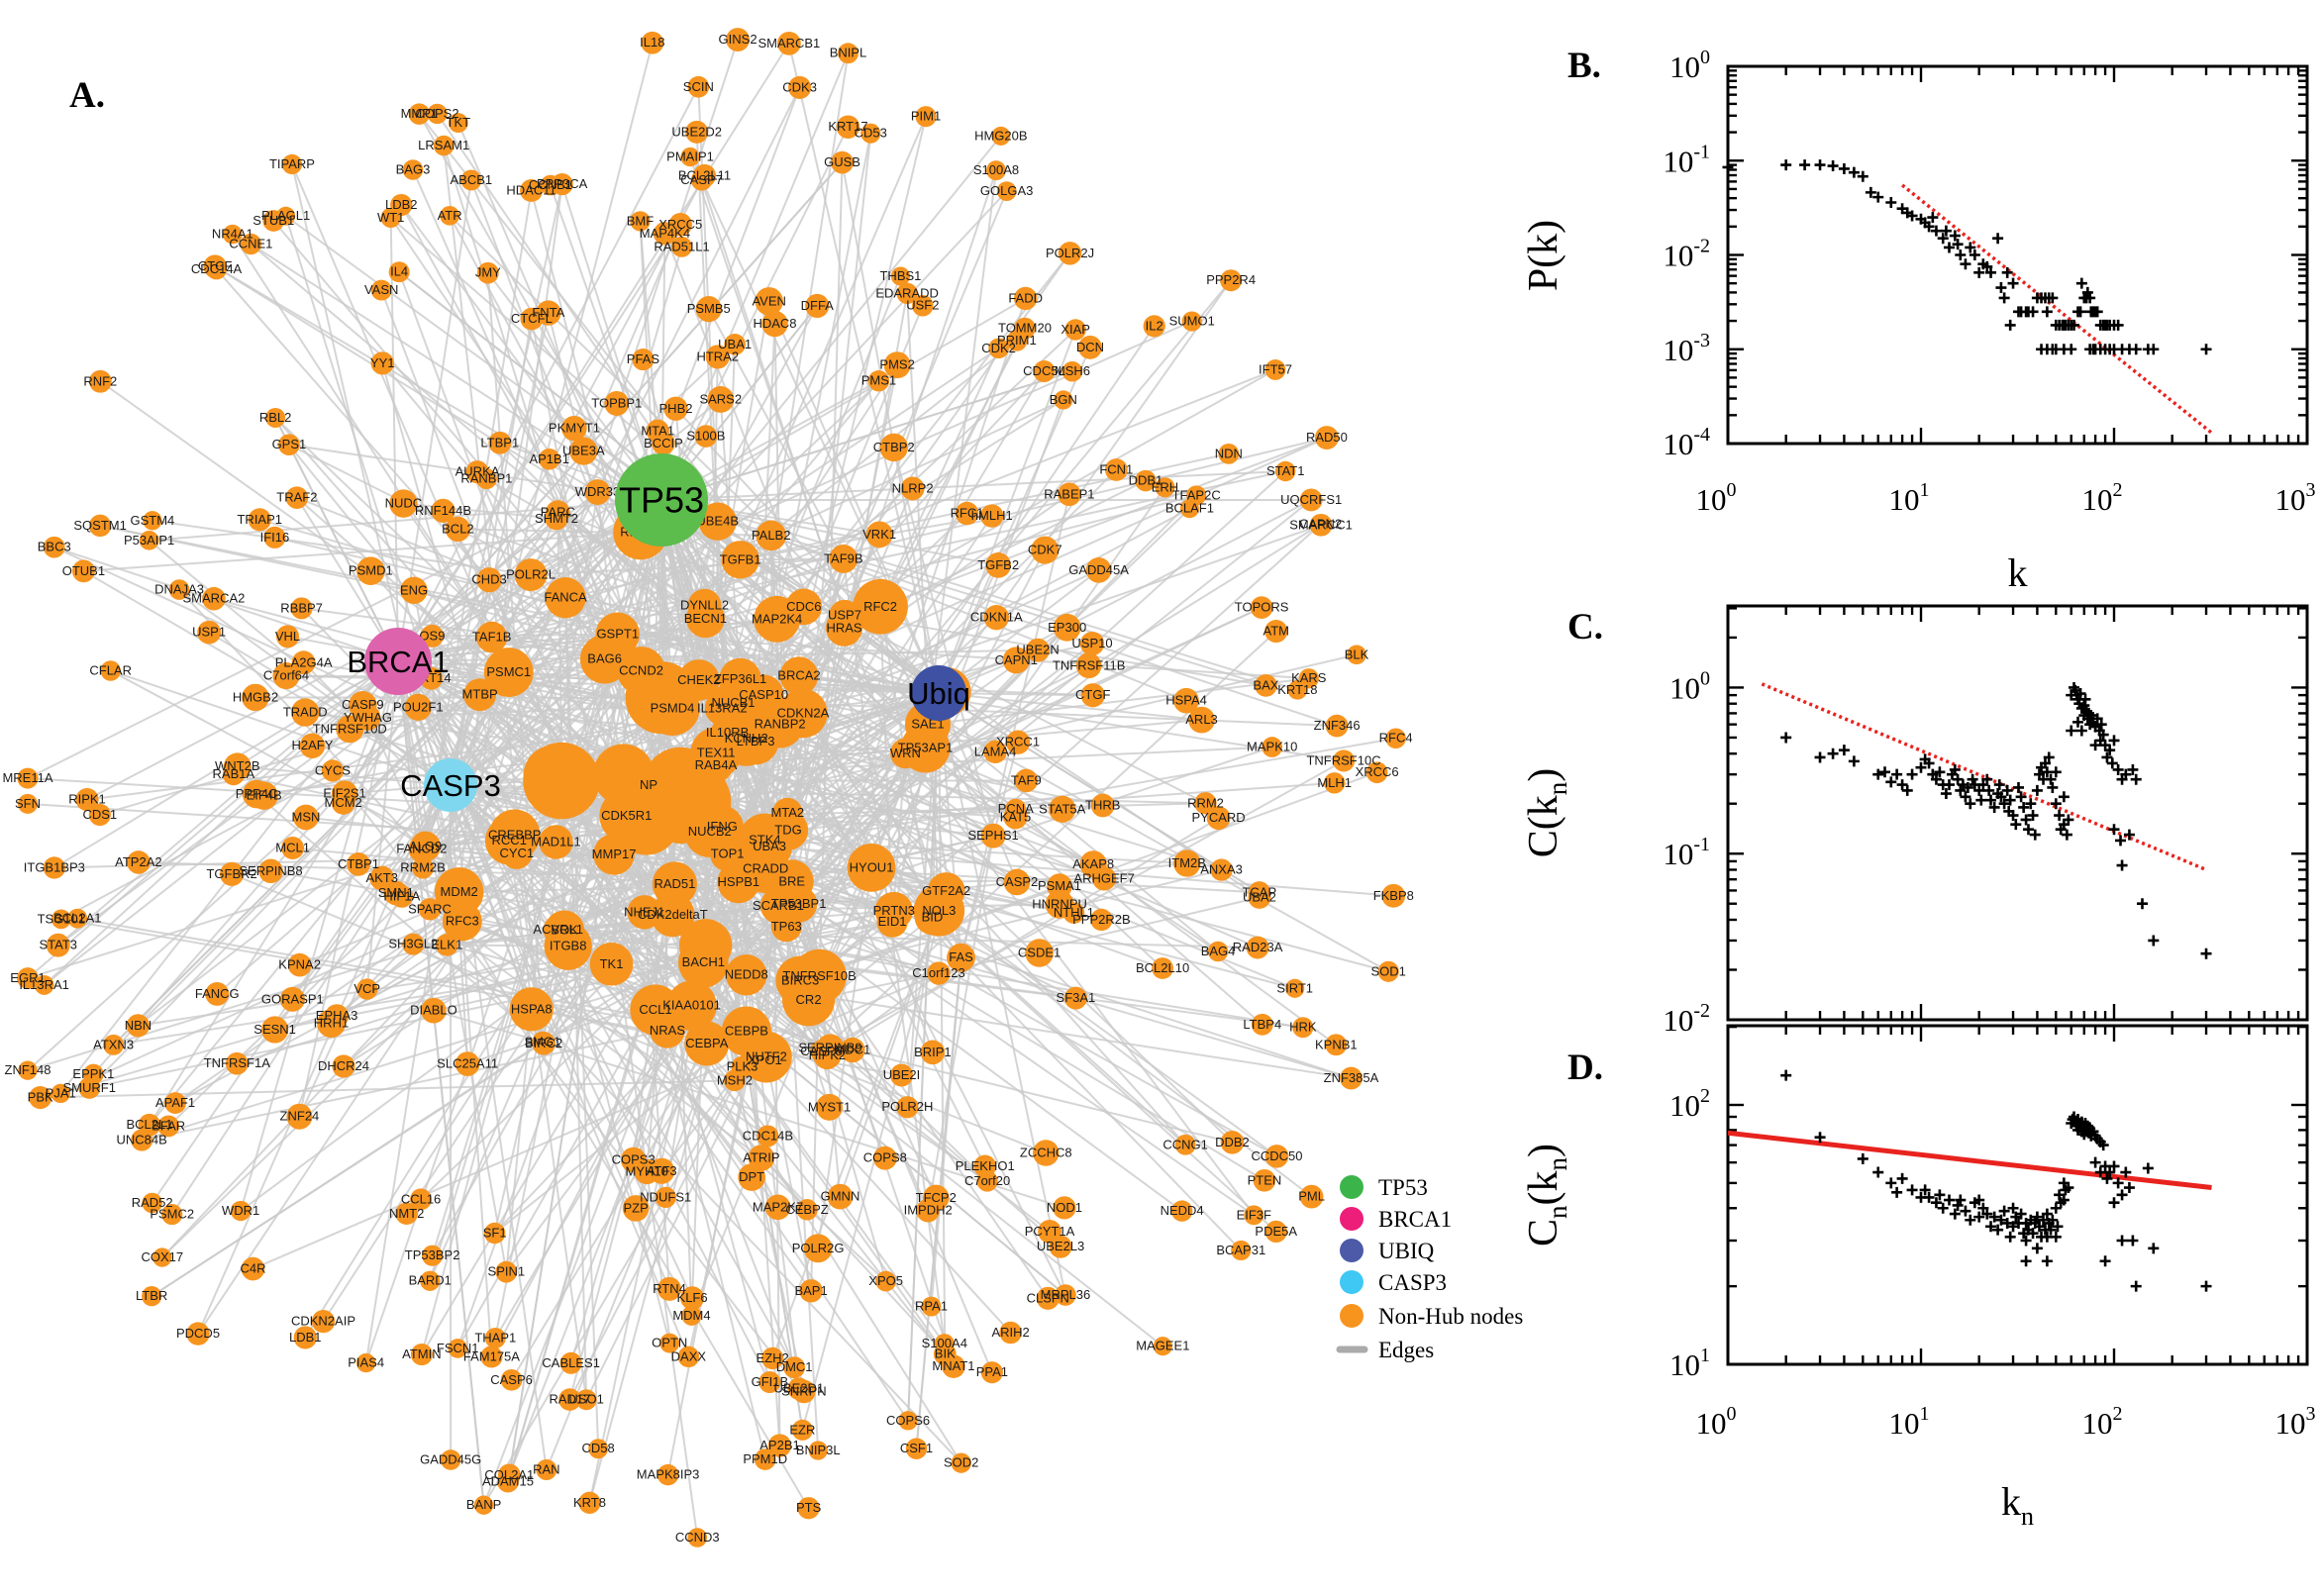  Describe the element at coordinates (381, 289) in the screenshot. I see `network-node-label: VASN` at that location.